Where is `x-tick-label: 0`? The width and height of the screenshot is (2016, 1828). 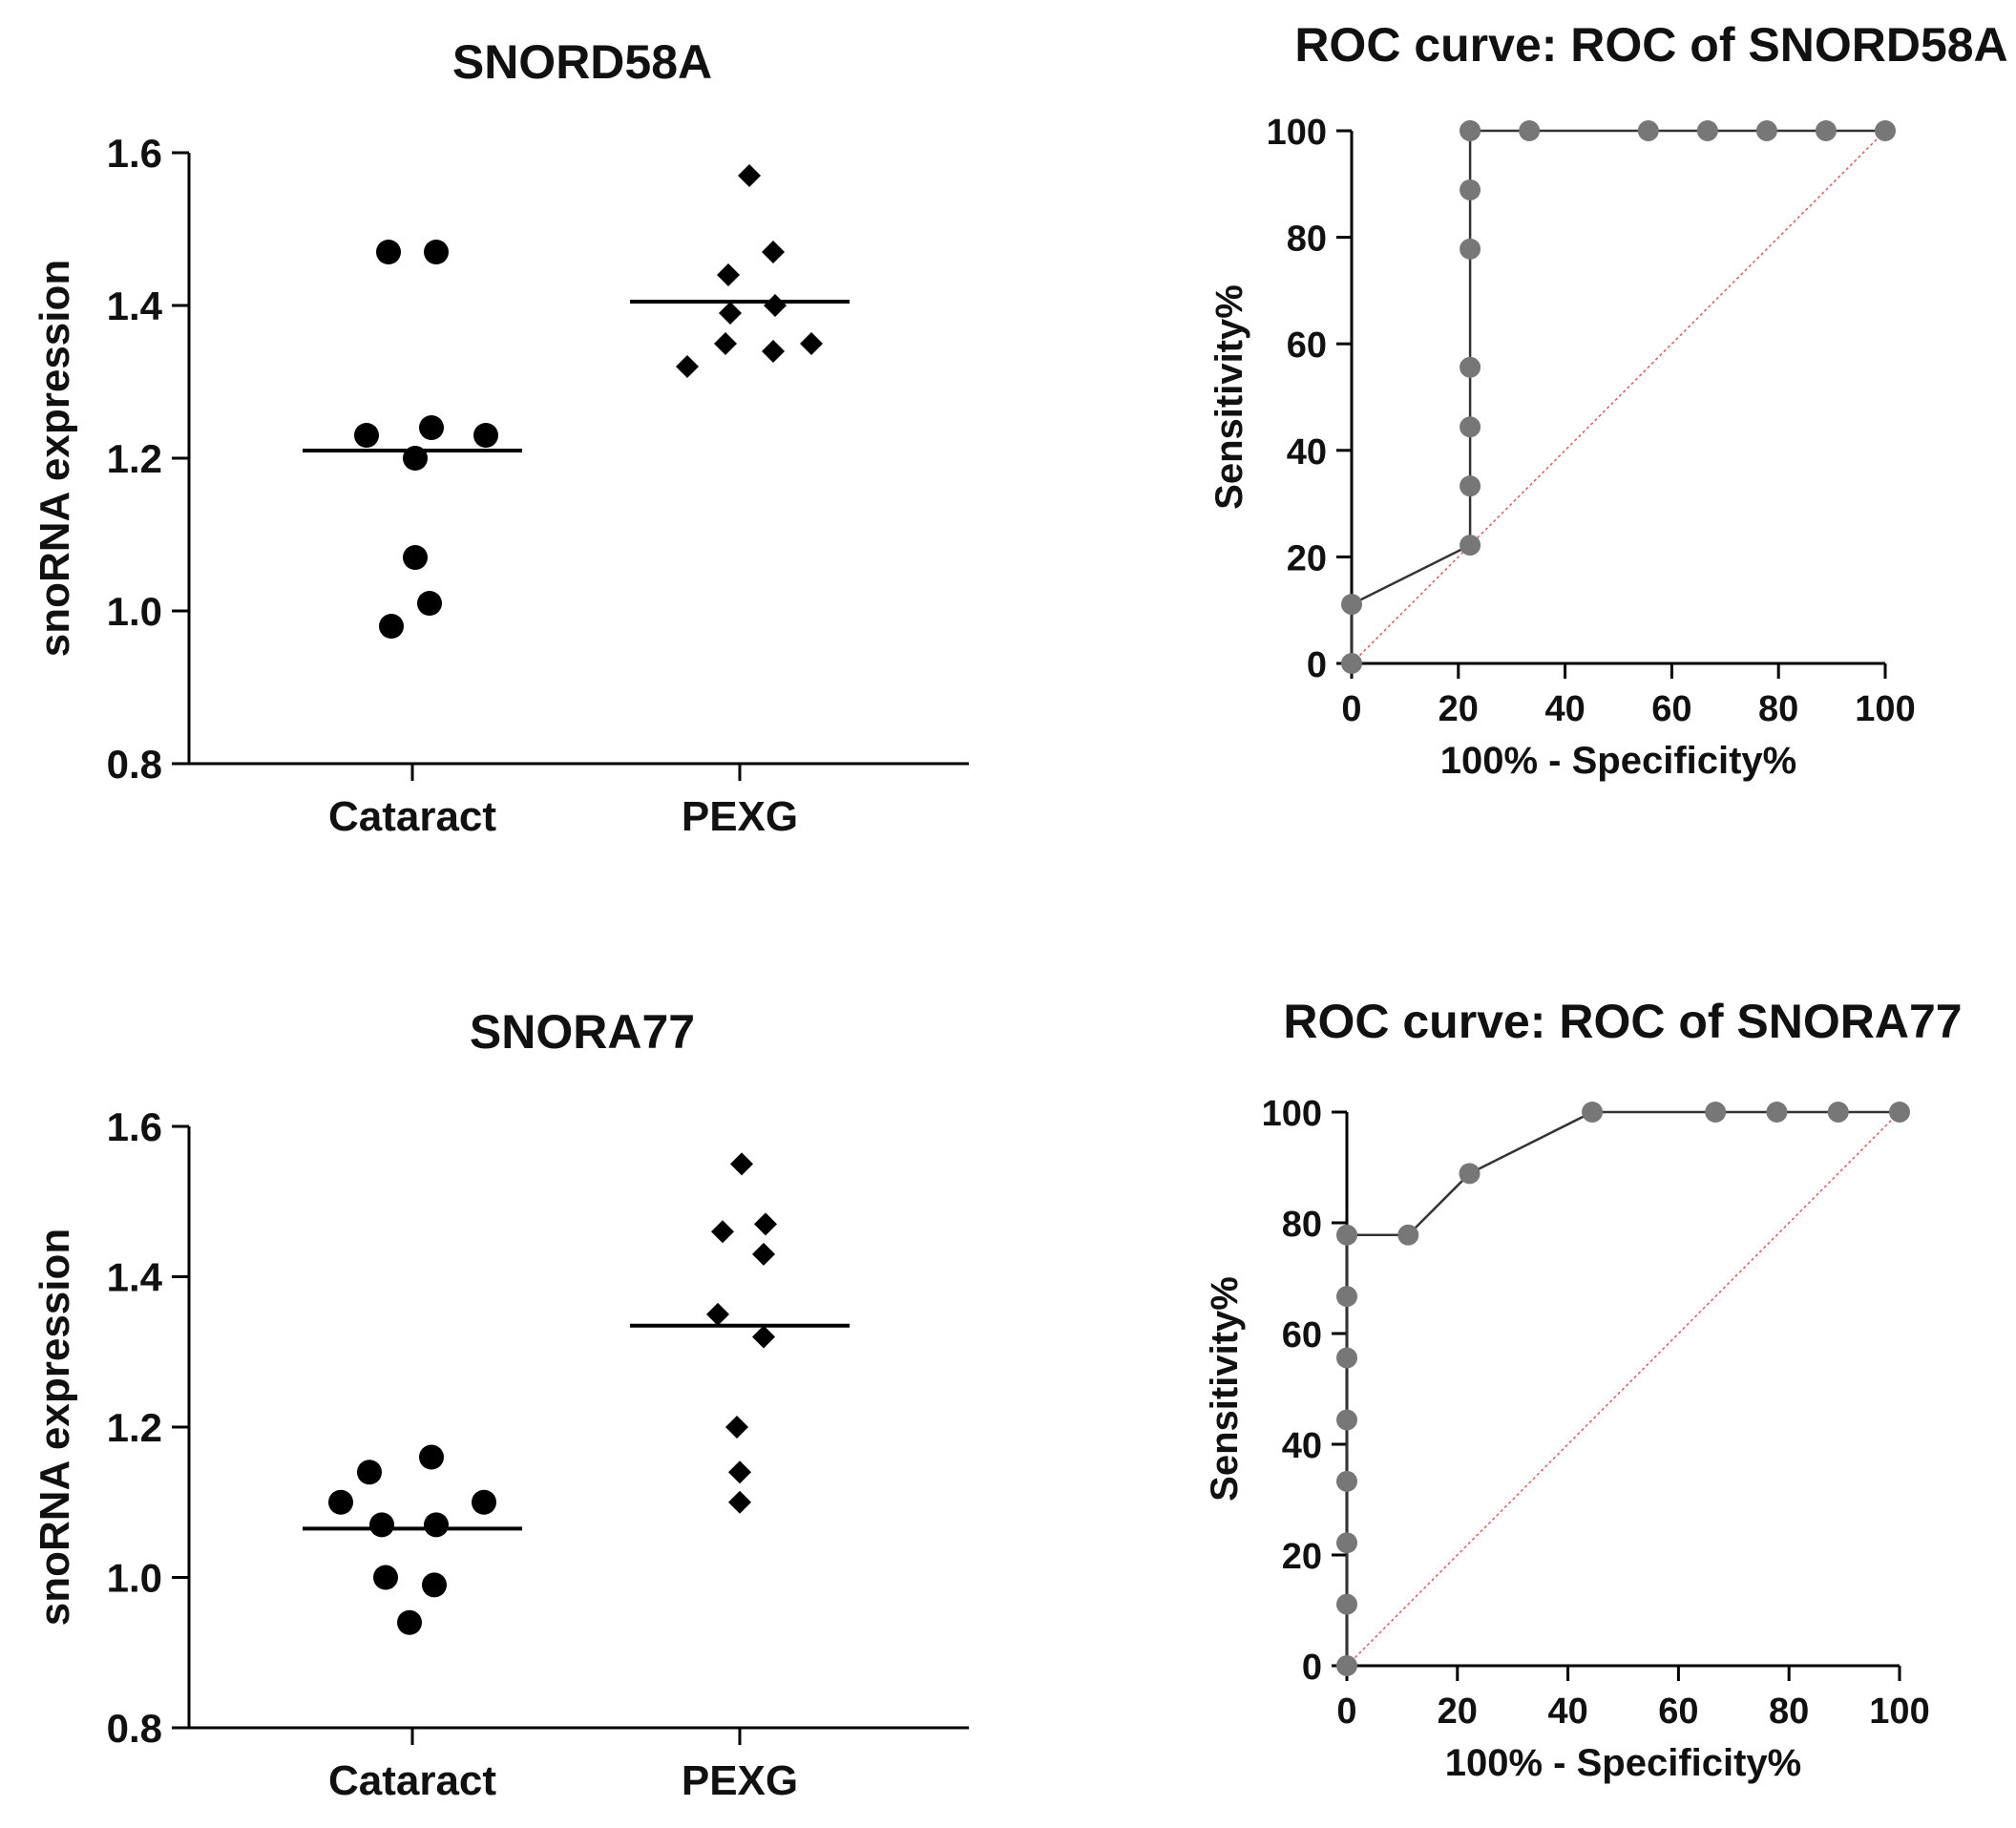 x-tick-label: 0 is located at coordinates (1351, 709).